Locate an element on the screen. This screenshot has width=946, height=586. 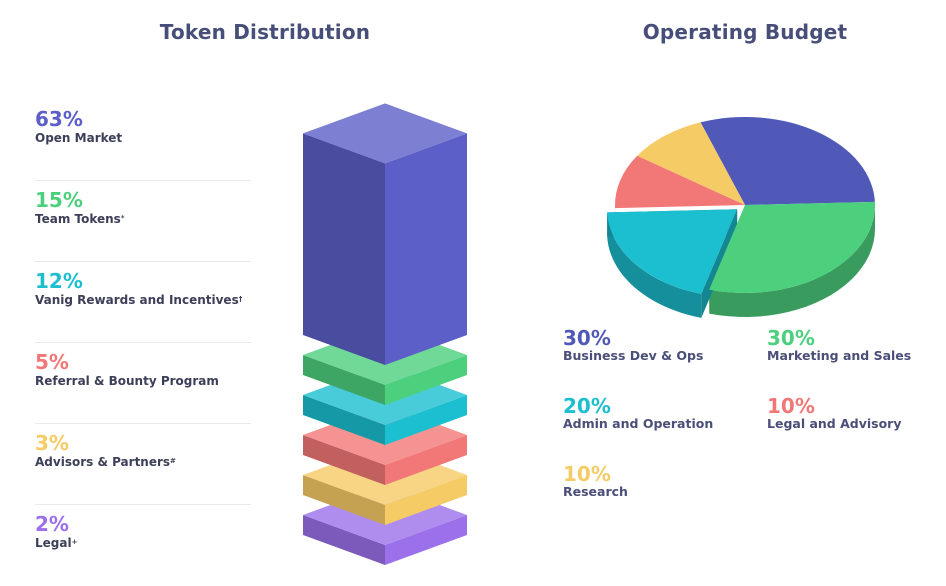
legend-label: Vanig Rewards and Incentives† is located at coordinates (143, 300).